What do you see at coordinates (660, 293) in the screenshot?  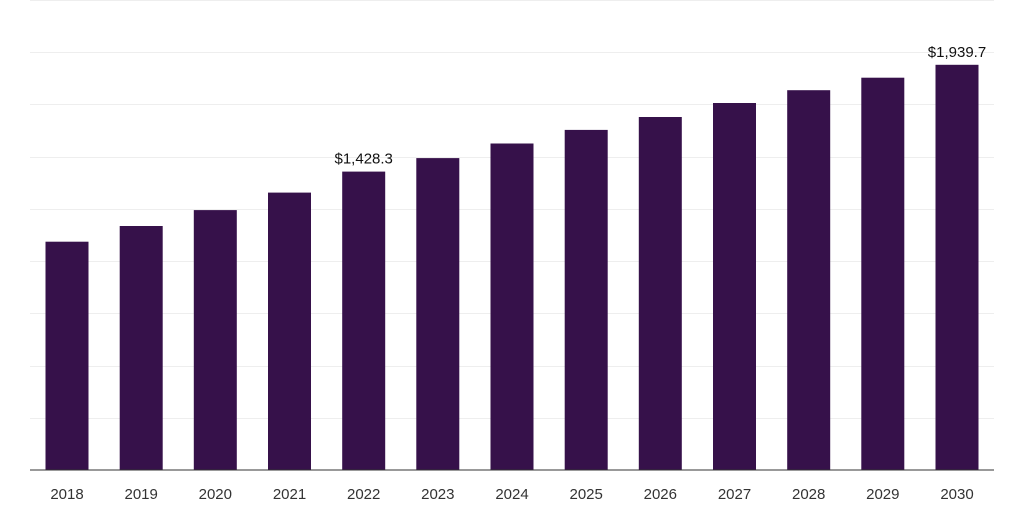 I see `bar-2026` at bounding box center [660, 293].